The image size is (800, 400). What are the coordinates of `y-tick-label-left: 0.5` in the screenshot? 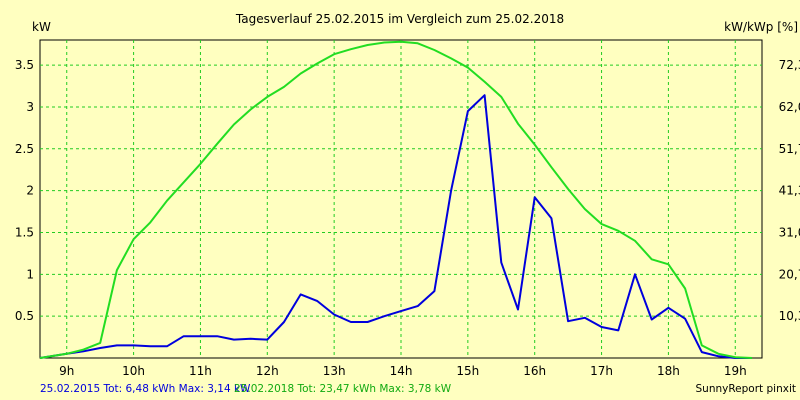 It's located at (24, 316).